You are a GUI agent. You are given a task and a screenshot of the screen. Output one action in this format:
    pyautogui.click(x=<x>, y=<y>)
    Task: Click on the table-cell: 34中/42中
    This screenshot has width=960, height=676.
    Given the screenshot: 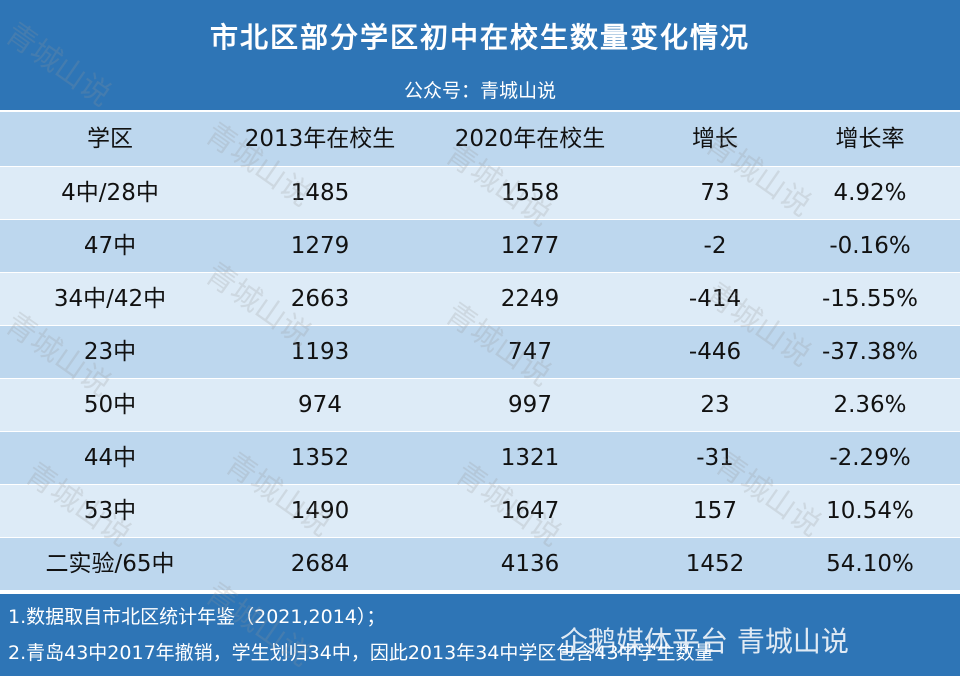 What is the action you would take?
    pyautogui.click(x=110, y=299)
    